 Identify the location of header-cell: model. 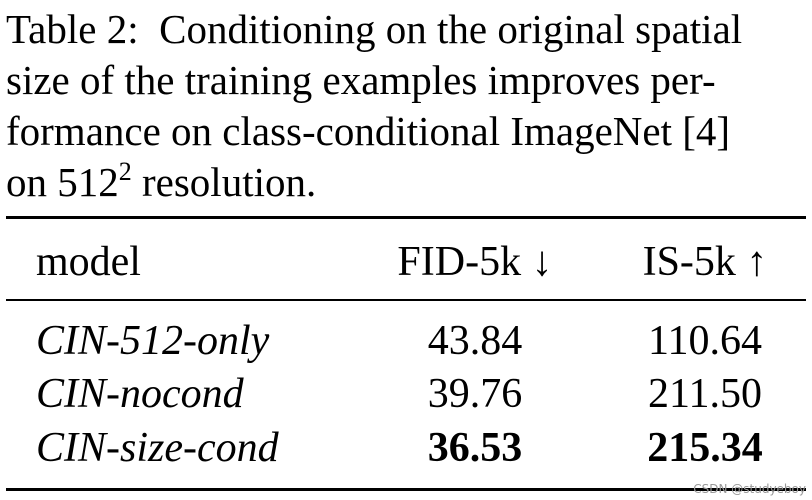
(88, 262).